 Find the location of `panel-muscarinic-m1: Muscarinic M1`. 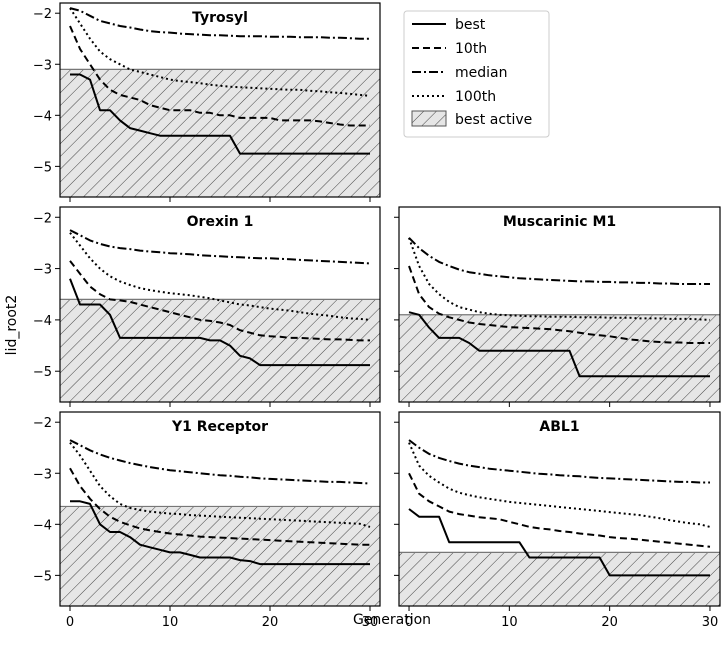

panel-muscarinic-m1: Muscarinic M1 is located at coordinates (557, 306).